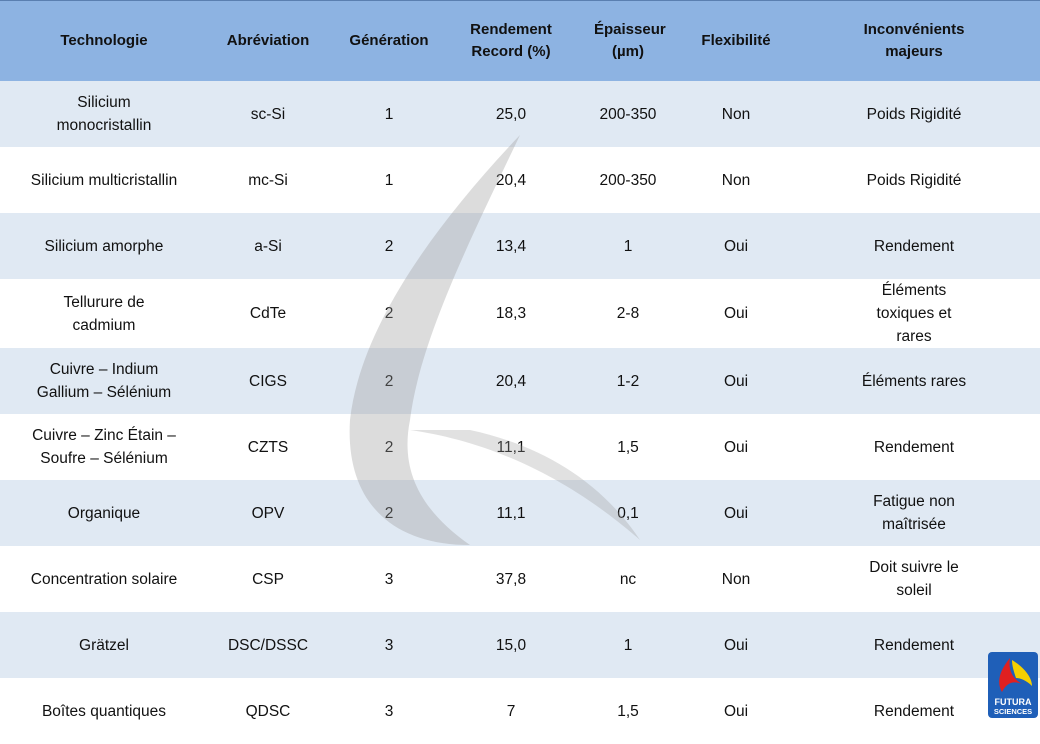  Describe the element at coordinates (268, 513) in the screenshot. I see `cell-abreviation: OPV` at that location.